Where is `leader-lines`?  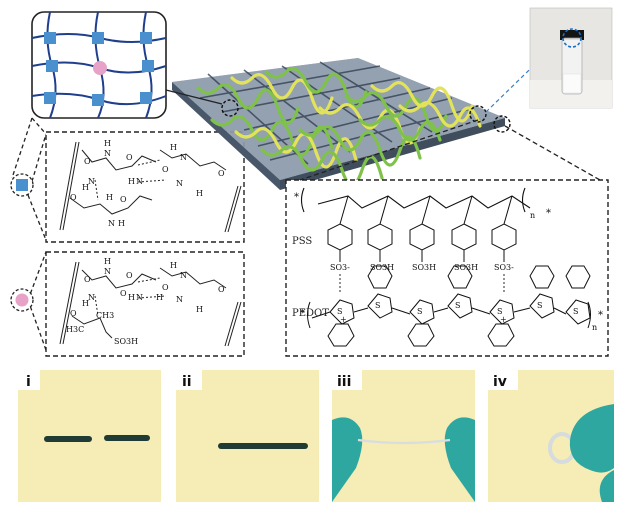
leader-lines is located at coordinates (29, 234).